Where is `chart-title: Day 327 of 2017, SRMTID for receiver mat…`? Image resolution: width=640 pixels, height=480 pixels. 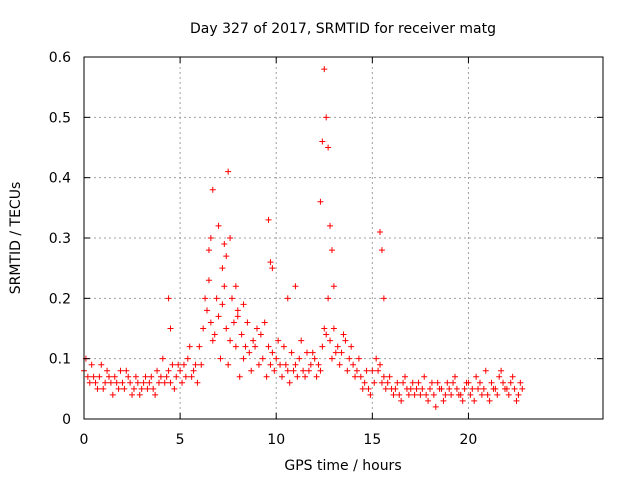
chart-title: Day 327 of 2017, SRMTID for receiver mat… is located at coordinates (343, 29).